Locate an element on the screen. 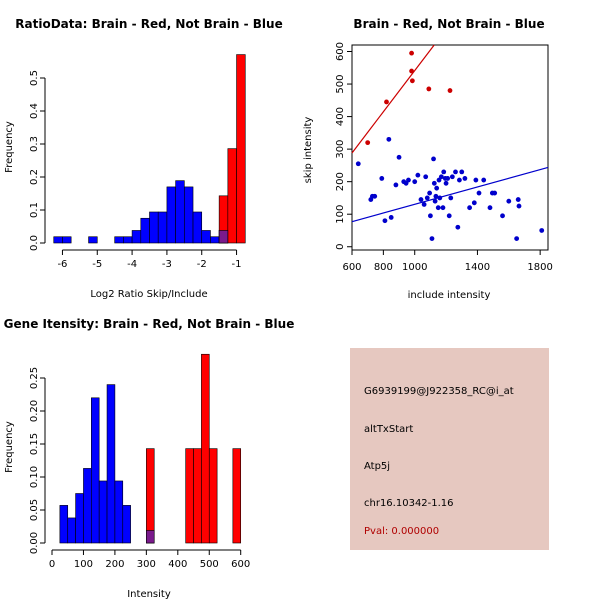 This screenshot has height=600, width=600. probe-id: G6939199@J922358_RC@i_at is located at coordinates (439, 391).